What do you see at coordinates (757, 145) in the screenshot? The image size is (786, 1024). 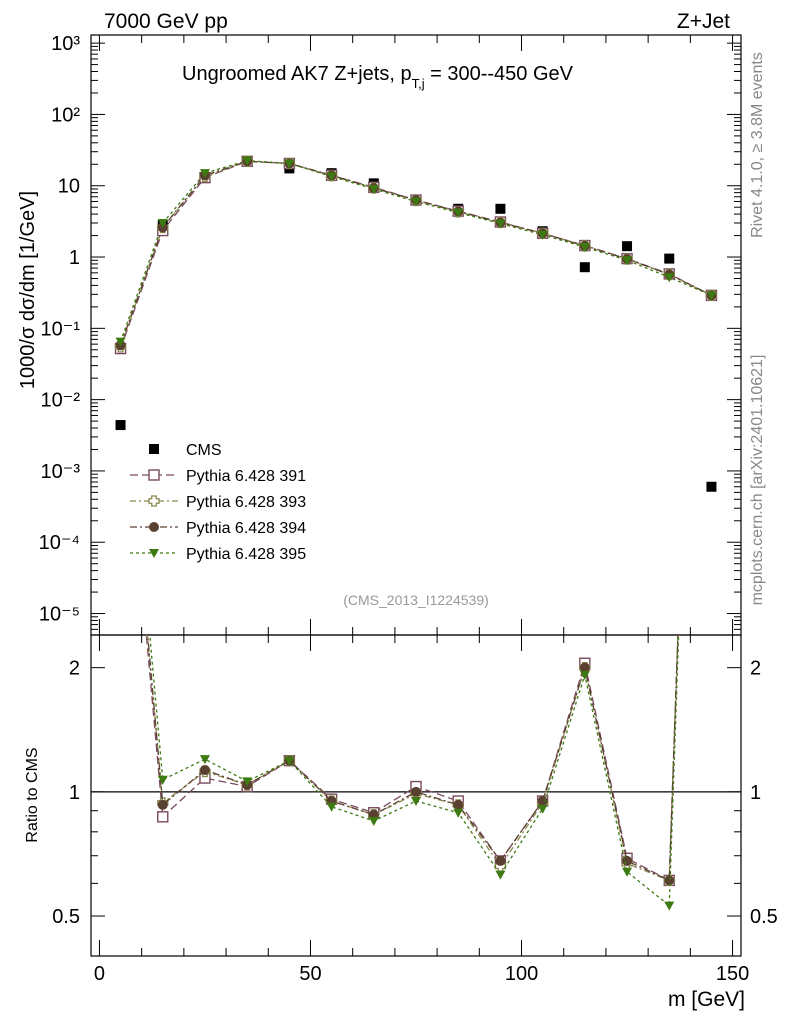 I see `rivet-version-label: Rivet 4.1.0, ≥ 3.8M events` at bounding box center [757, 145].